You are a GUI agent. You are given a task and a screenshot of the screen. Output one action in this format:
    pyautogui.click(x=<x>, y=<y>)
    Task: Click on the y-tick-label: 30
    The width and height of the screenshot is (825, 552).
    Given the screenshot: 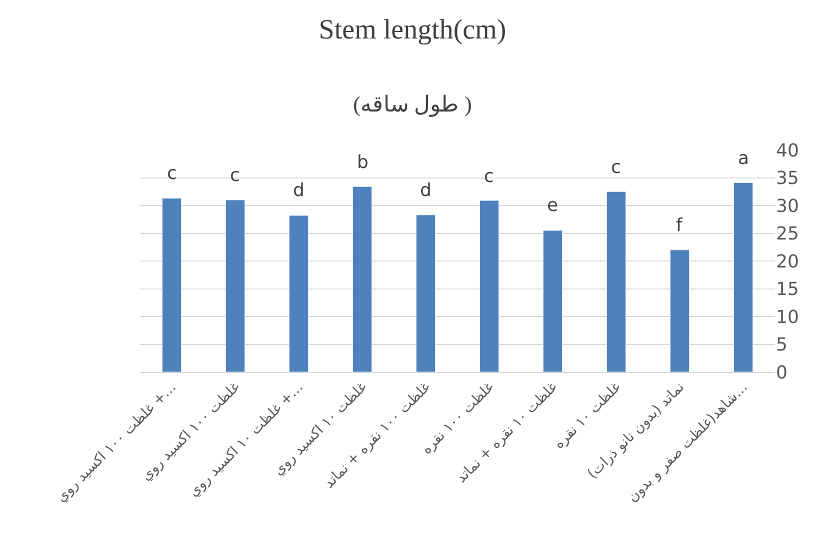 What is the action you would take?
    pyautogui.click(x=787, y=206)
    